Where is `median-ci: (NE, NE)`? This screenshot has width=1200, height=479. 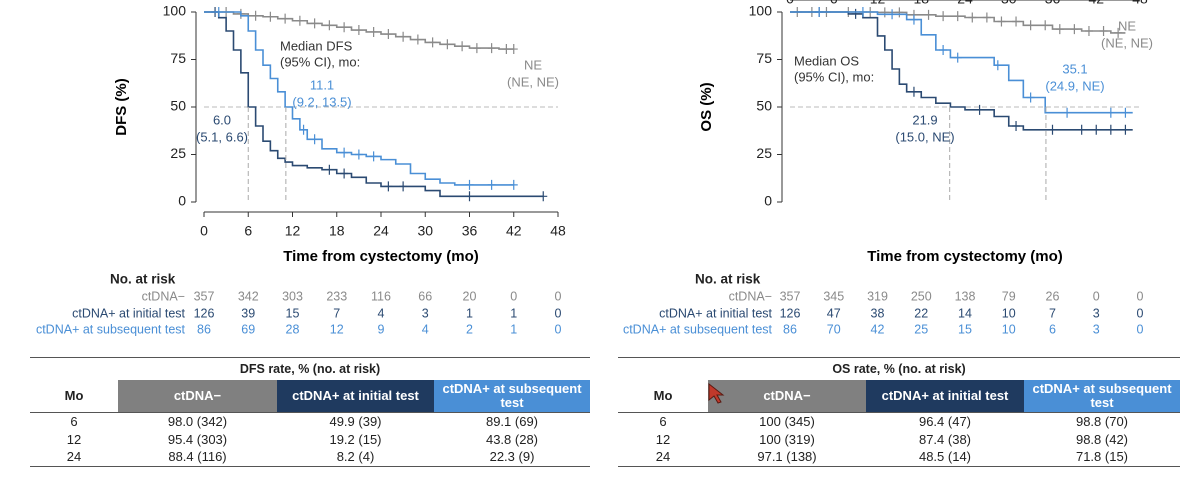
median-ci: (NE, NE) is located at coordinates (1127, 42).